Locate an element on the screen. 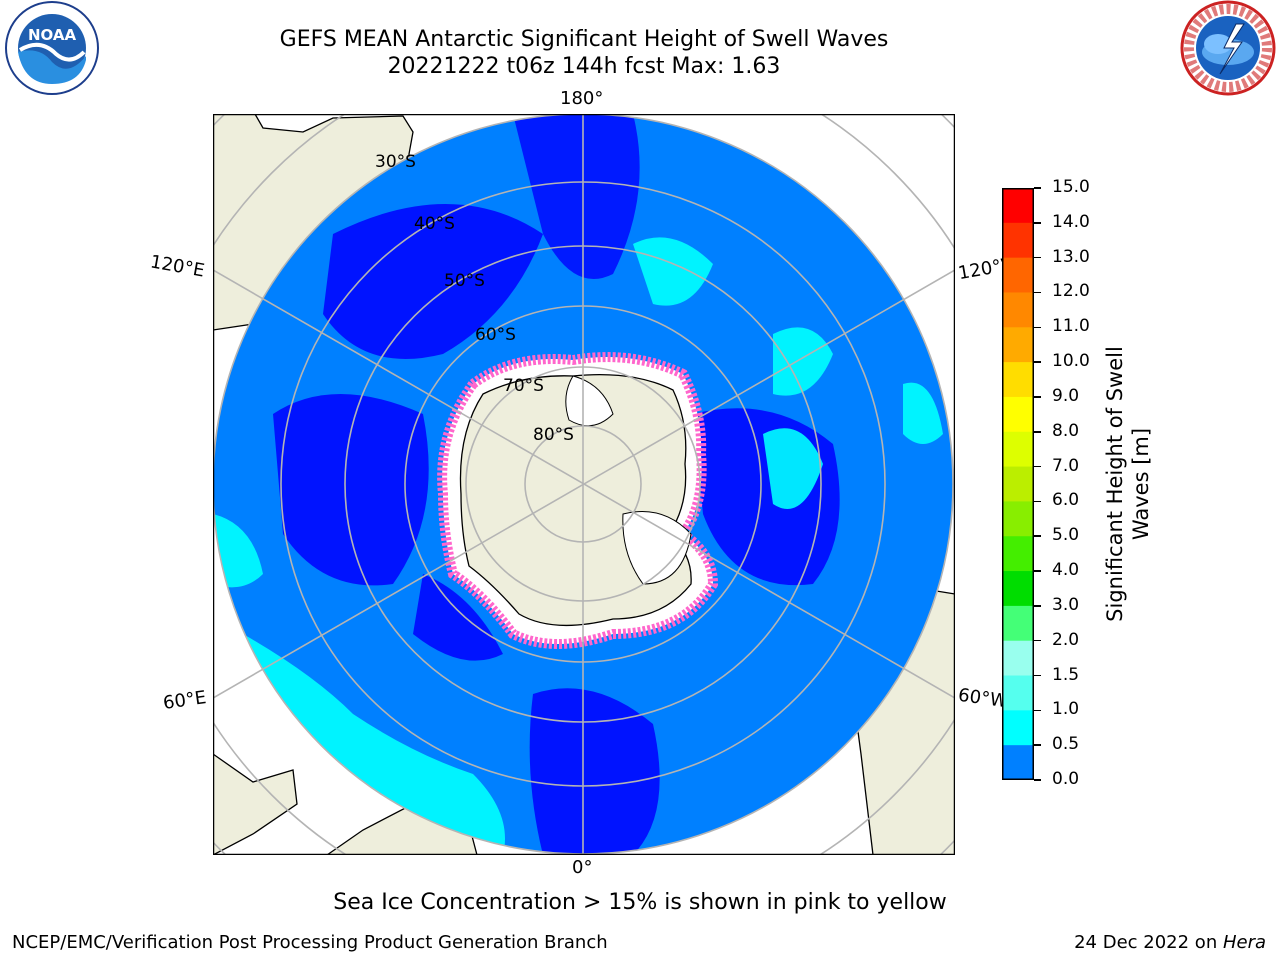 The width and height of the screenshot is (1280, 960). lat-label-30s: 30°S is located at coordinates (395, 162).